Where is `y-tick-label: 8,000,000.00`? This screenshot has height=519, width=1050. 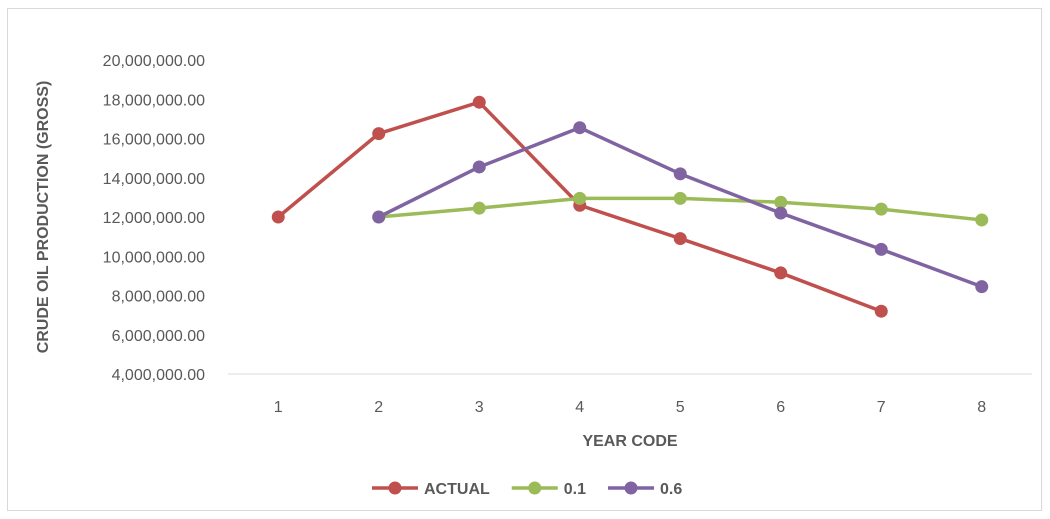
y-tick-label: 8,000,000.00 is located at coordinates (159, 297).